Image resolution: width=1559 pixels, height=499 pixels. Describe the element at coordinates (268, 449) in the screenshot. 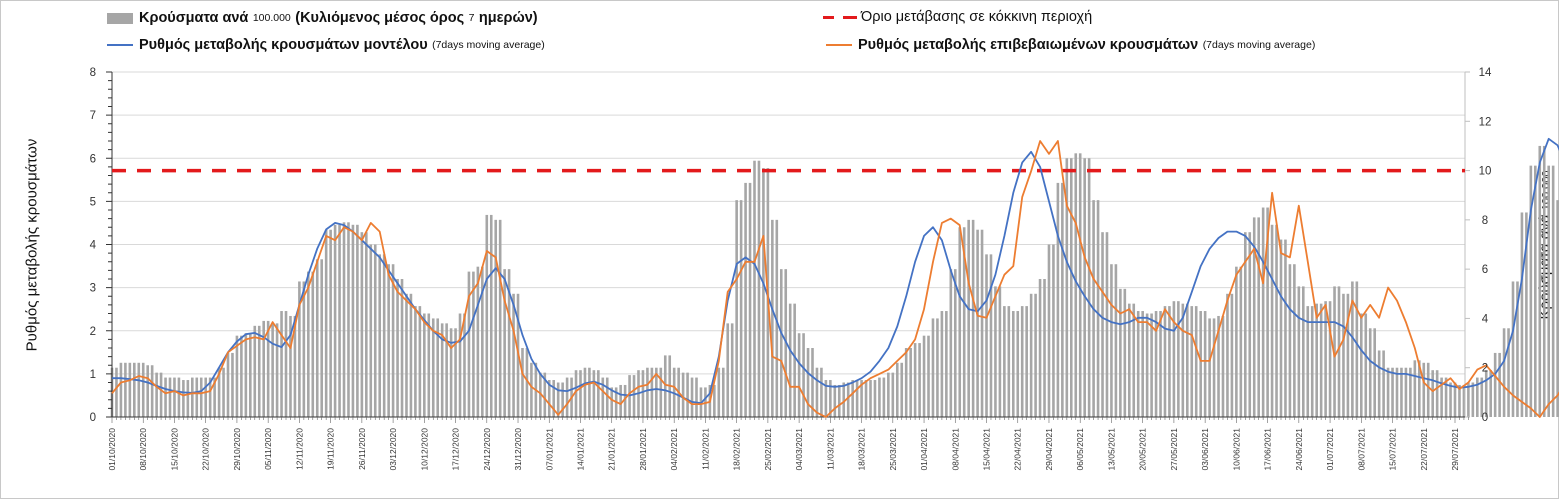

I see `x-tick-label: 05/11/2020` at that location.